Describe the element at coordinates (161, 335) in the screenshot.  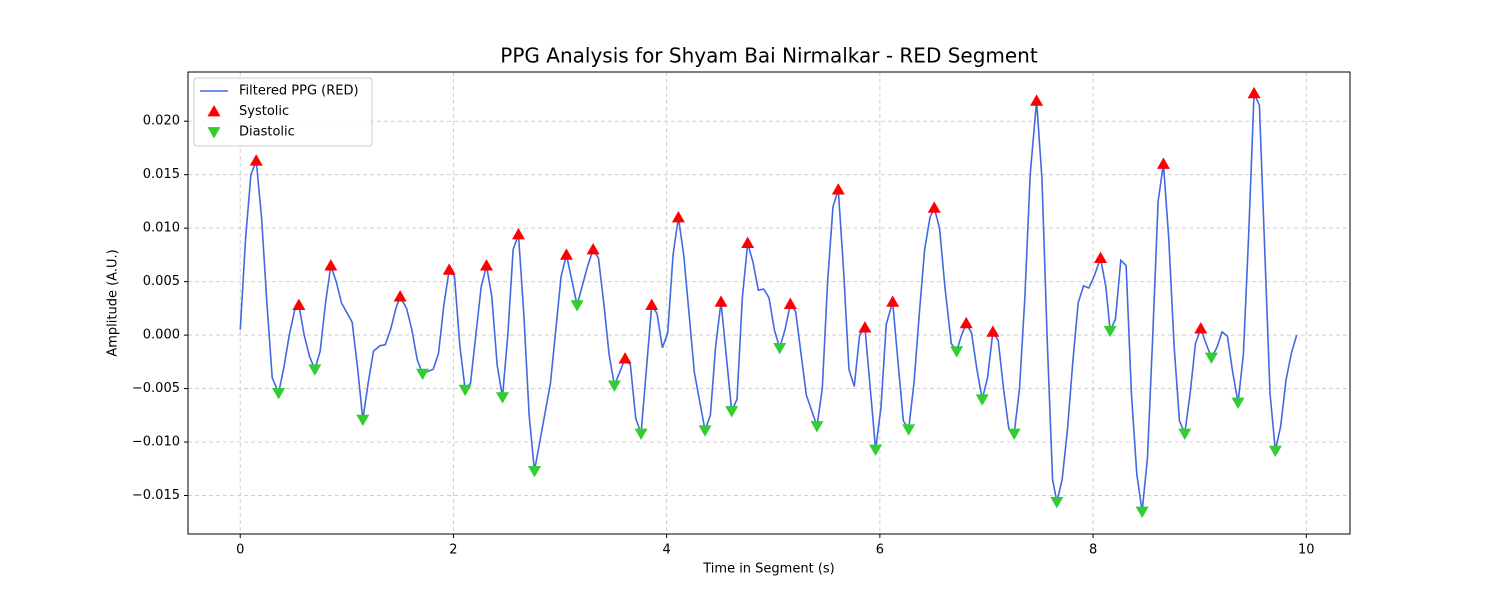
I see `y-tick-label: 0.000` at that location.